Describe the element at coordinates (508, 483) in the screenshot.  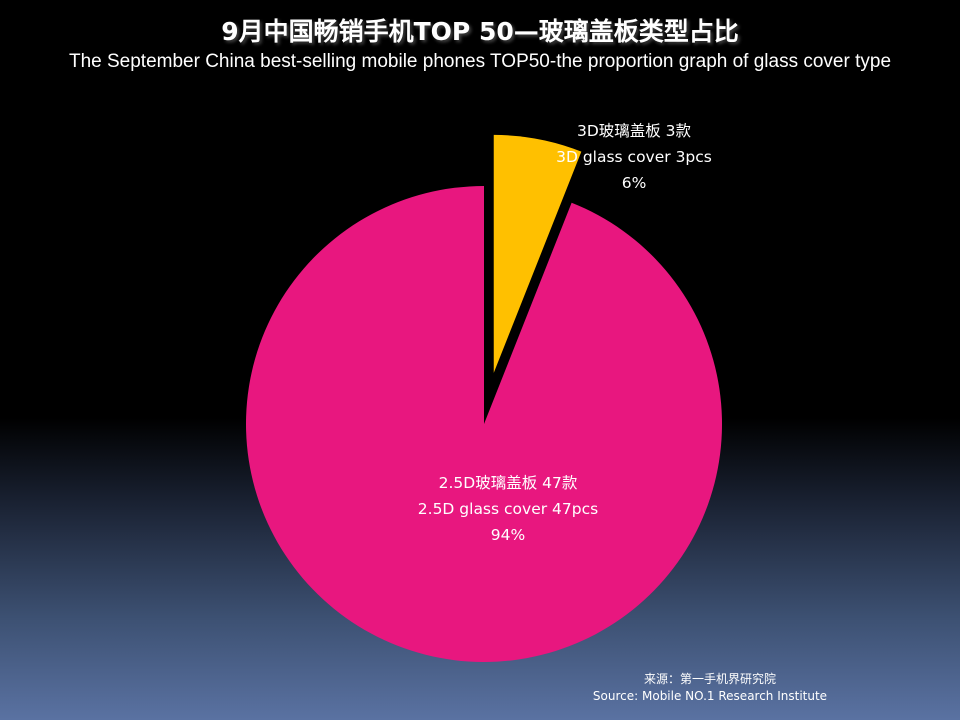
I see `slice-2-label-line-1: 2.5D玻璃盖板 47款` at that location.